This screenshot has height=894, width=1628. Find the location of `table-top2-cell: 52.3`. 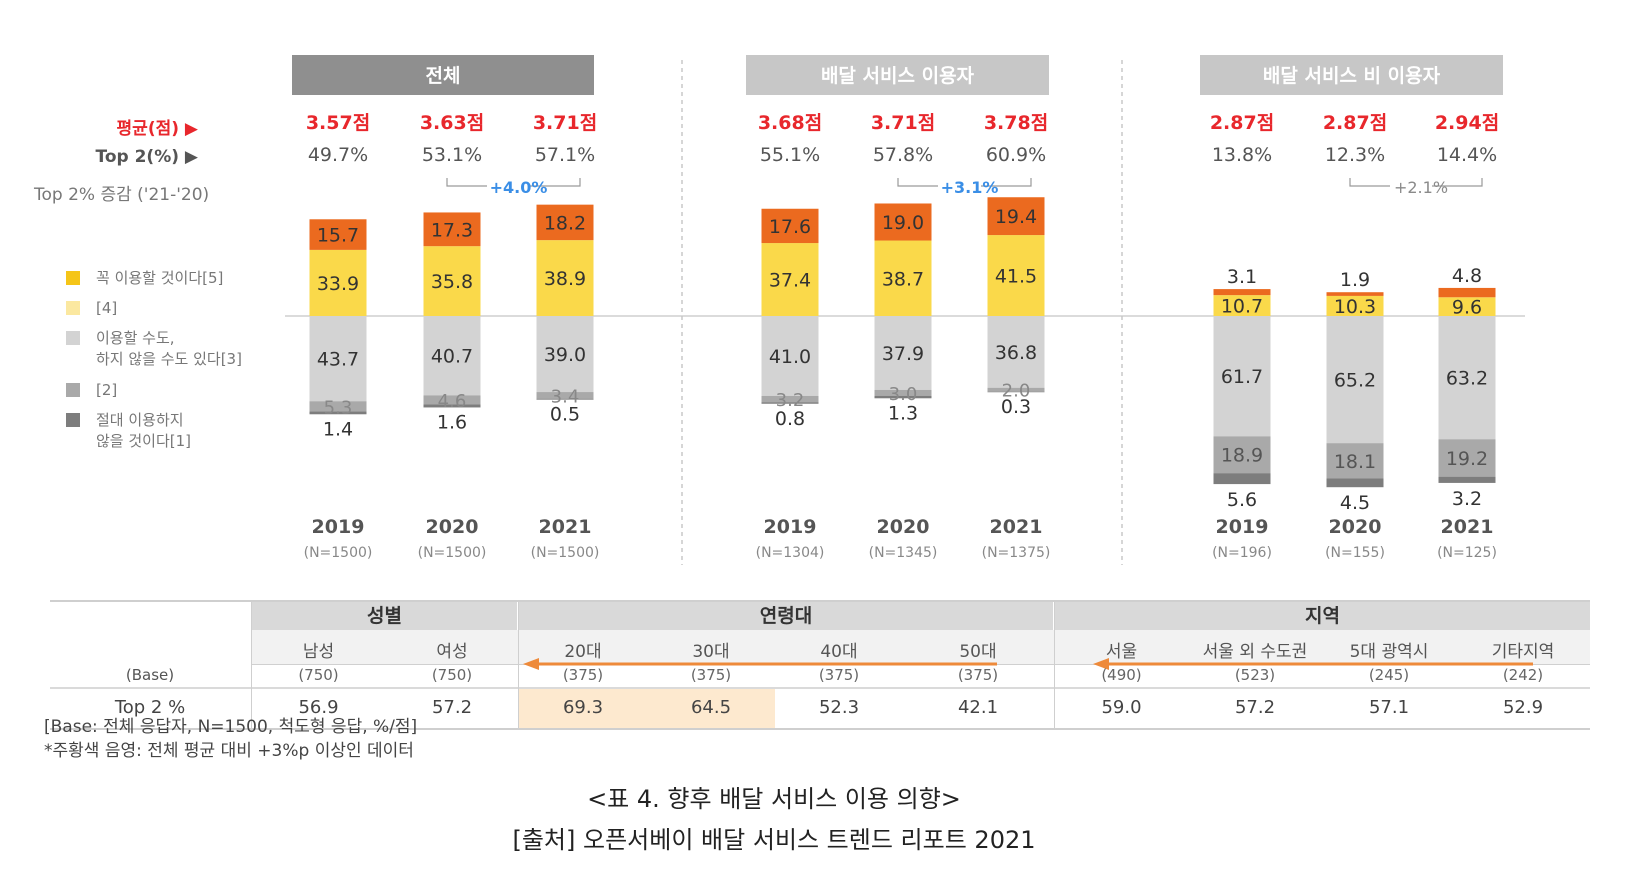

table-top2-cell: 52.3 is located at coordinates (839, 707).